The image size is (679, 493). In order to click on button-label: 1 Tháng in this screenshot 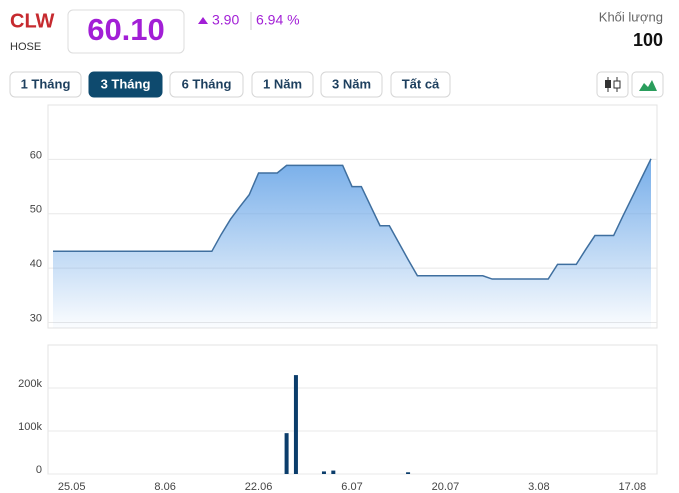, I will do `click(46, 83)`.